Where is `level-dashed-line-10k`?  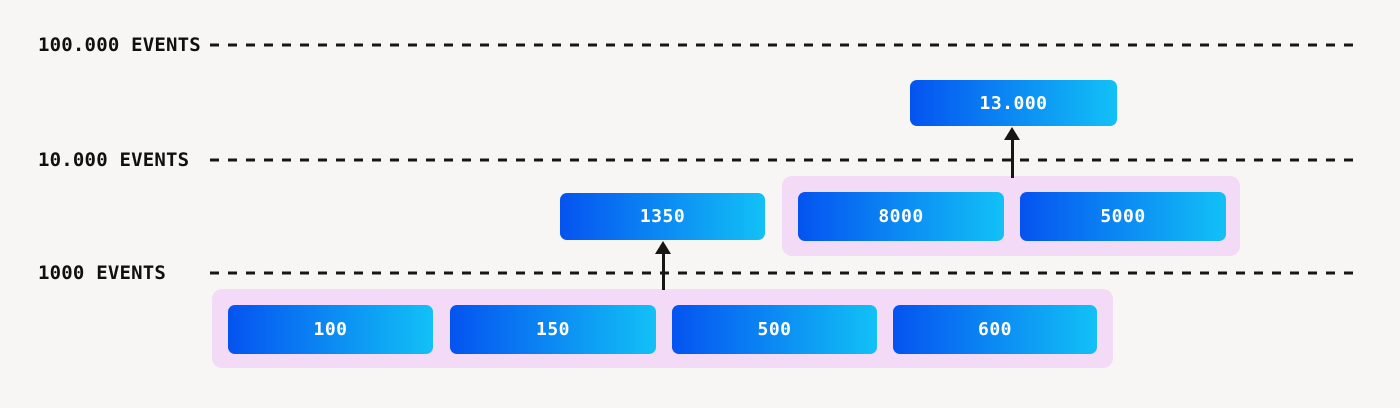
level-dashed-line-10k is located at coordinates (785, 160).